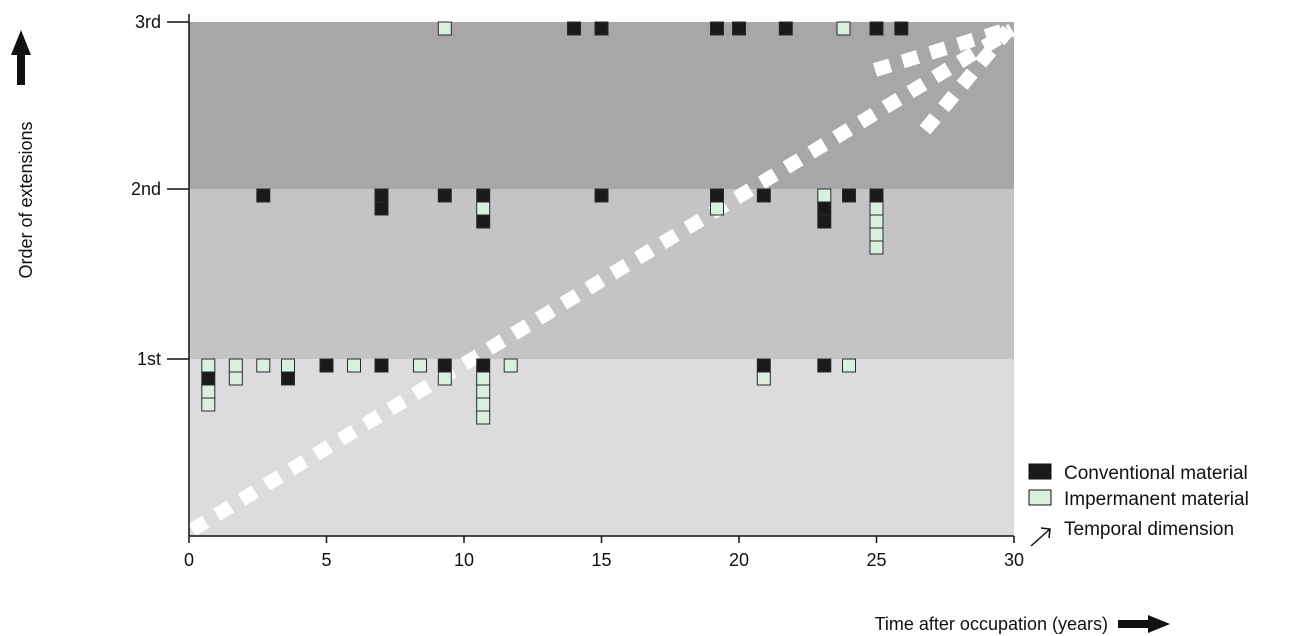 The height and width of the screenshot is (636, 1315). What do you see at coordinates (26, 199) in the screenshot?
I see `y-axis-label: Order of extensions` at bounding box center [26, 199].